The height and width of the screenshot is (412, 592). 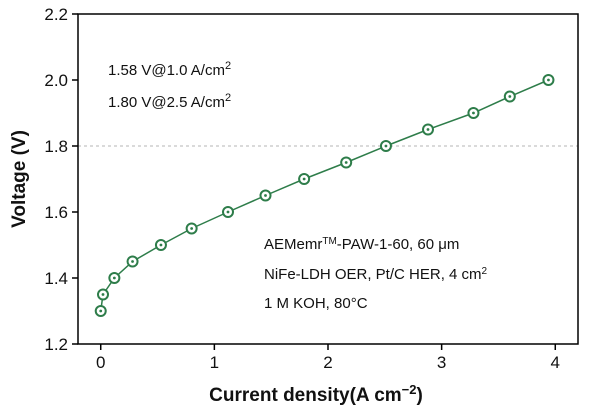 What do you see at coordinates (329, 241) in the screenshot?
I see `annotation-3-sup: TM` at bounding box center [329, 241].